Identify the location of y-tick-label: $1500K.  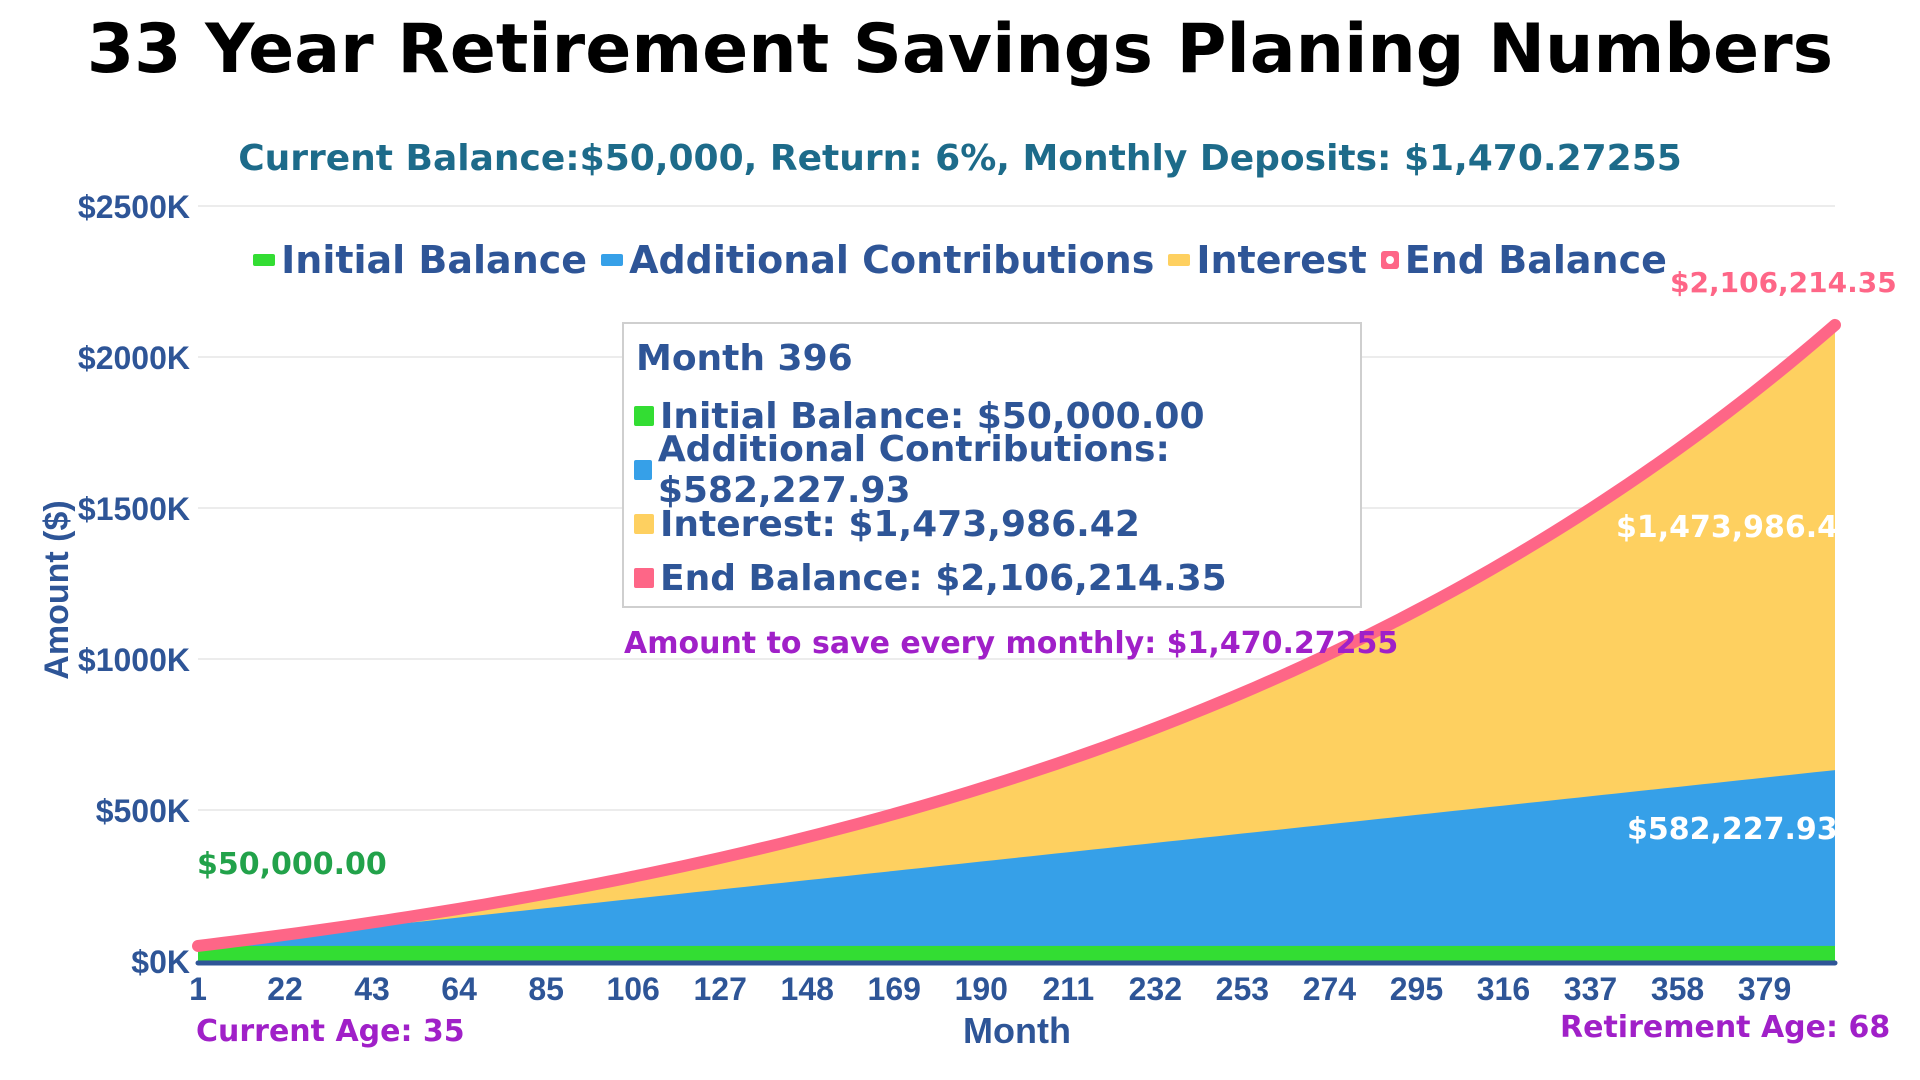
(134, 509).